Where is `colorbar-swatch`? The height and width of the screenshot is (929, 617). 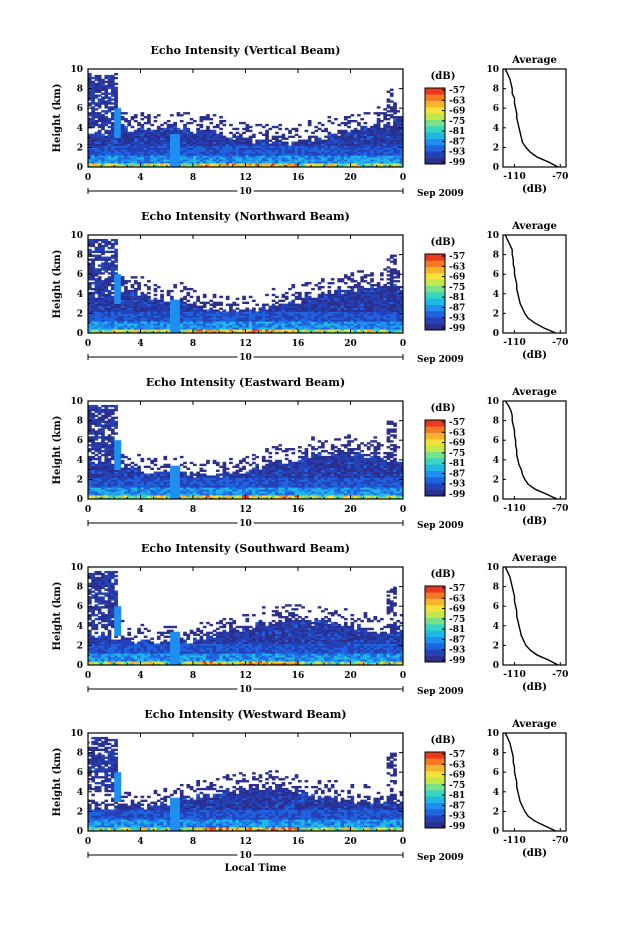
colorbar-swatch is located at coordinates (435, 123).